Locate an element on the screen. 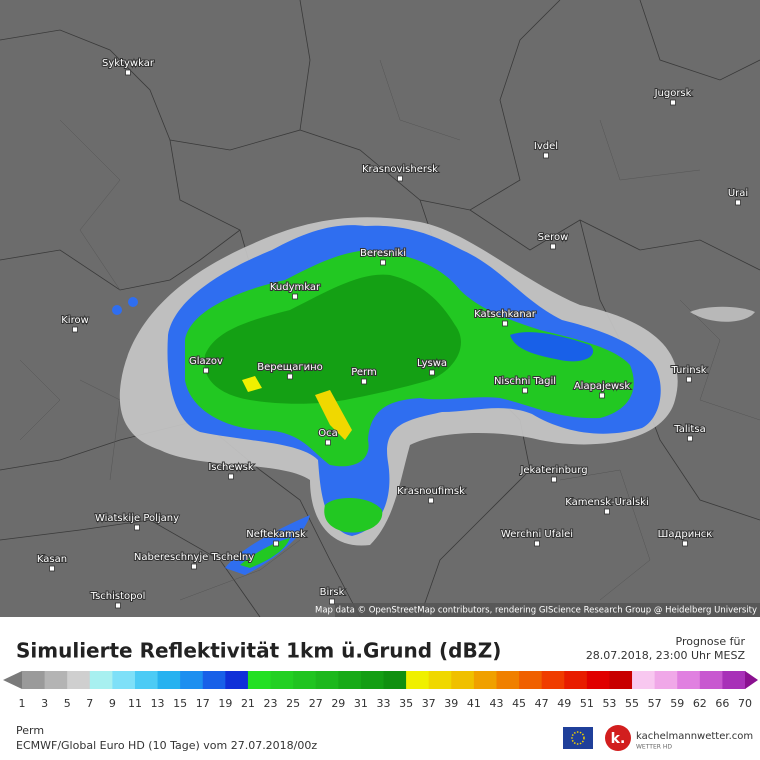 Image resolution: width=760 pixels, height=760 pixels. city-label: Neftekamsk is located at coordinates (276, 534).